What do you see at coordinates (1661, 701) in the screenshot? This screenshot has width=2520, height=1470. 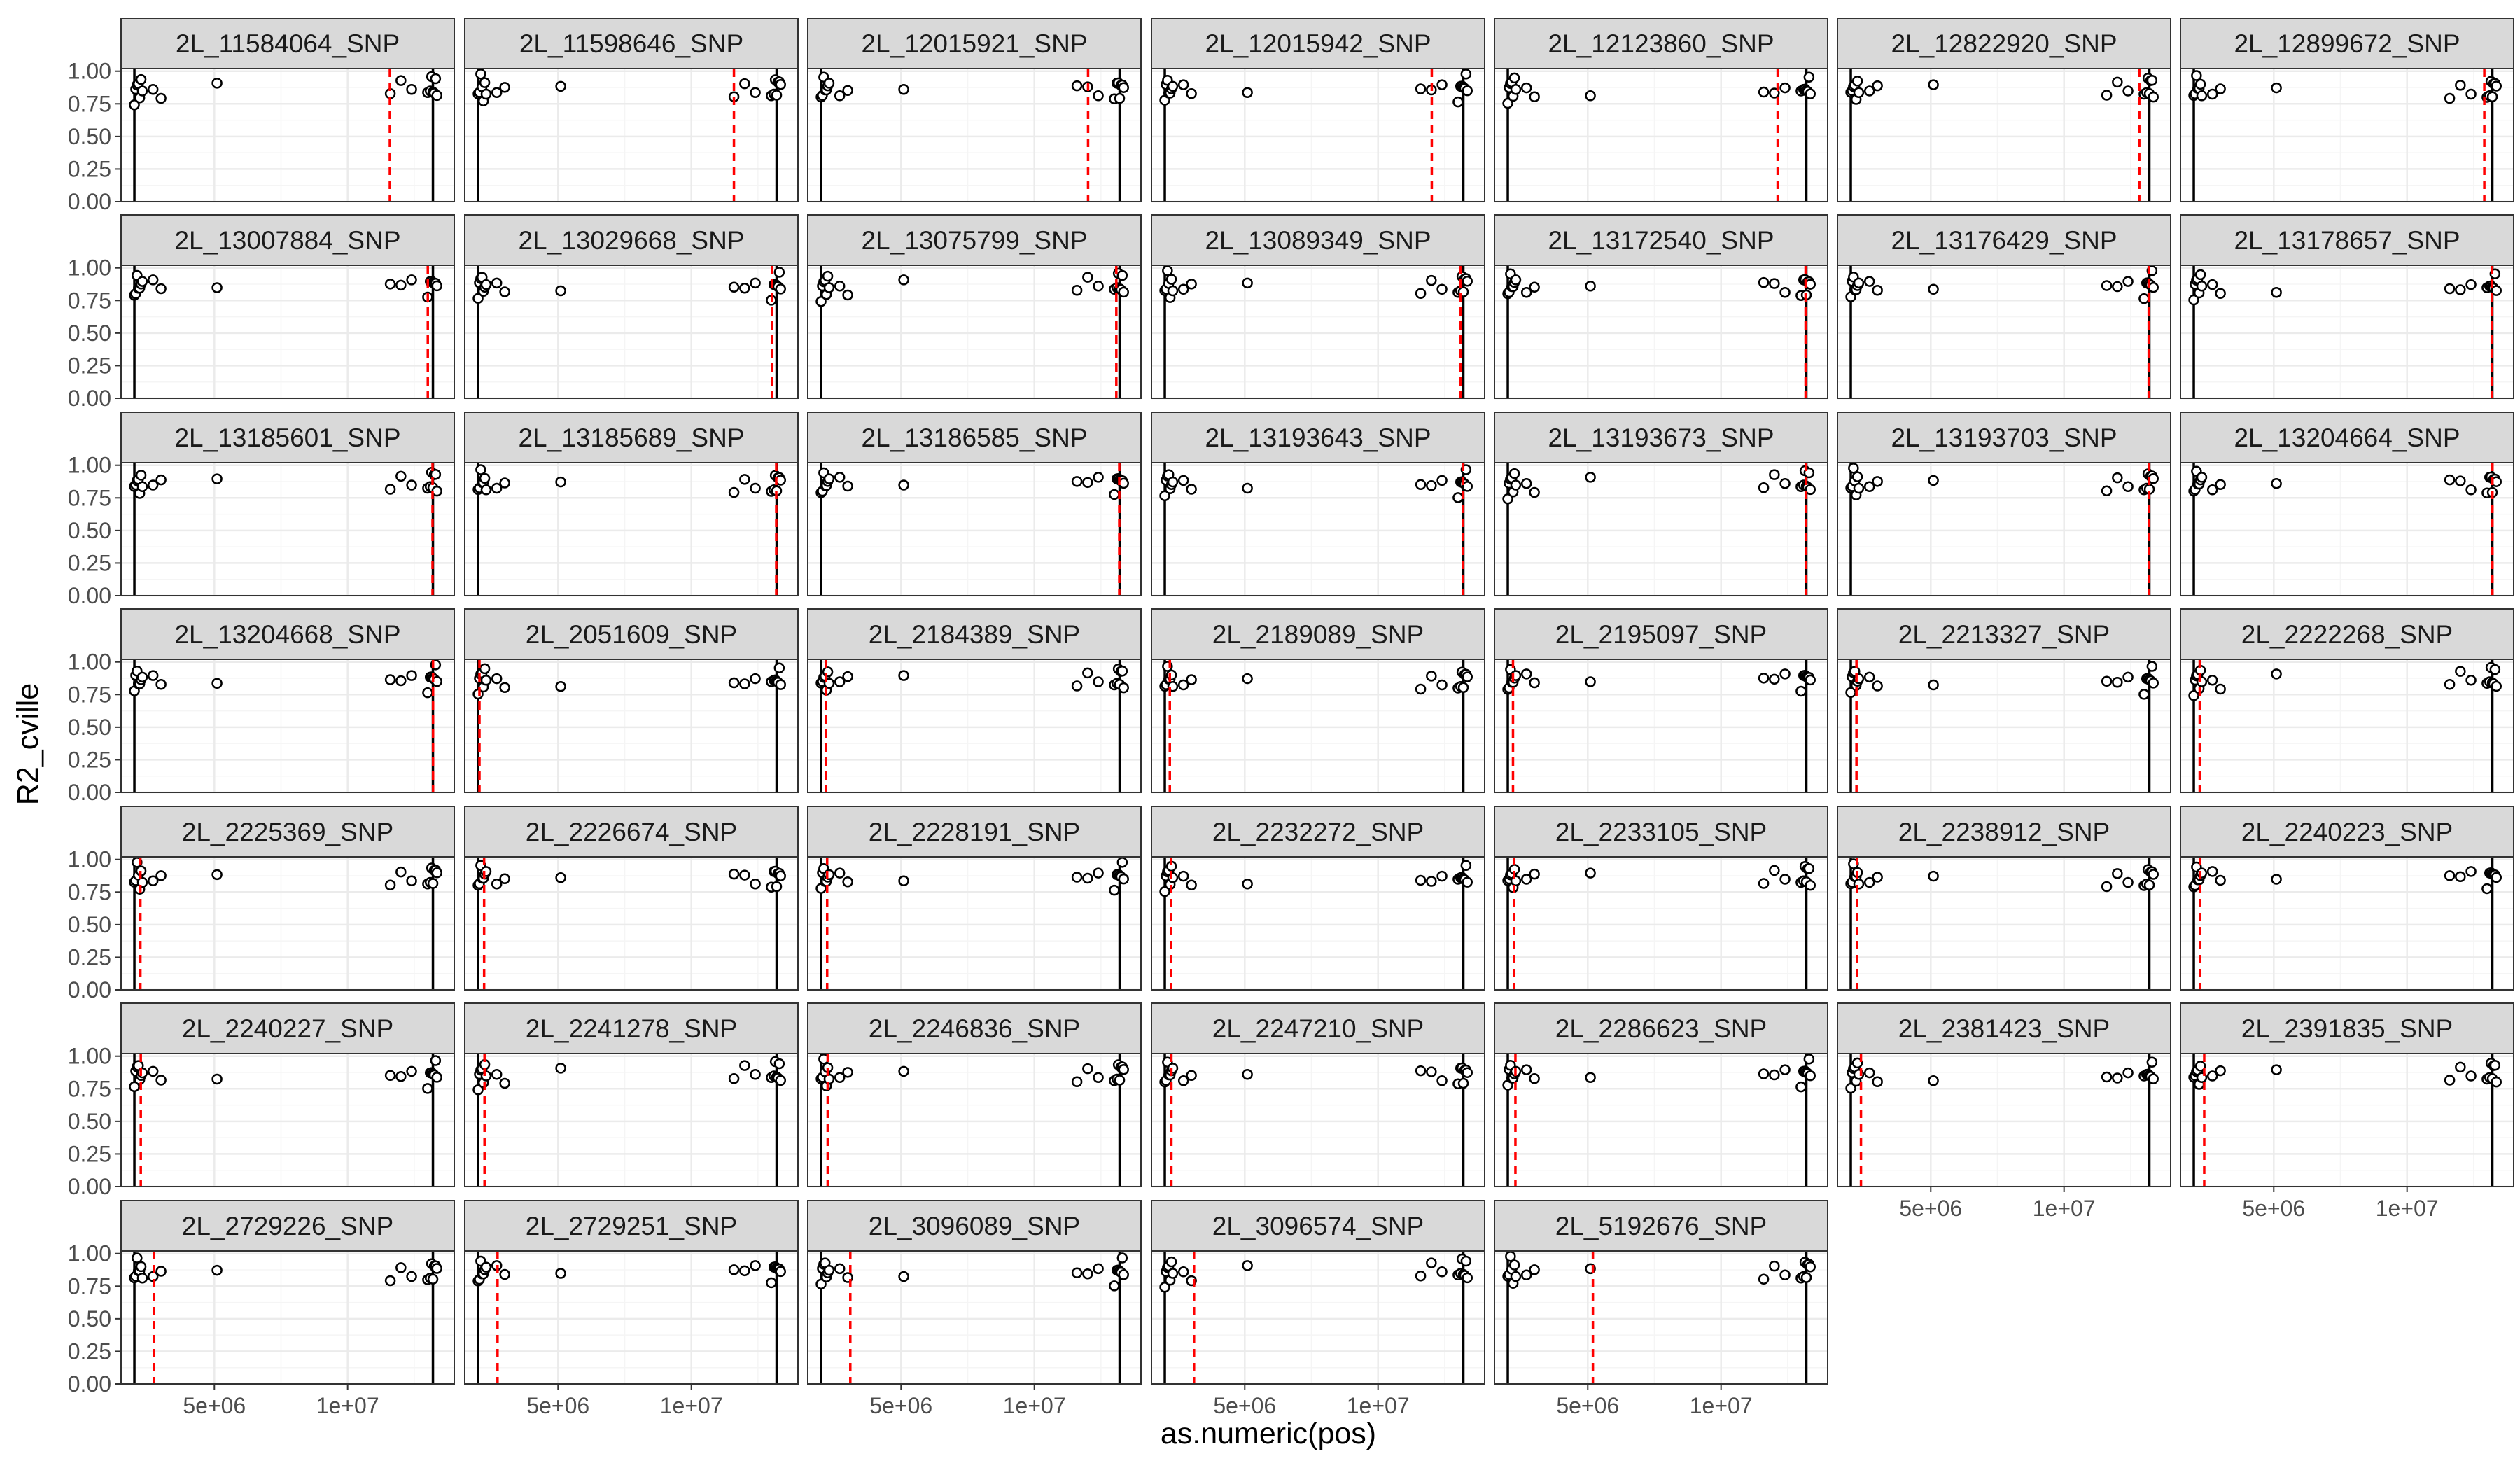 I see `facet-panel: 2L_2195097_SNP` at bounding box center [1661, 701].